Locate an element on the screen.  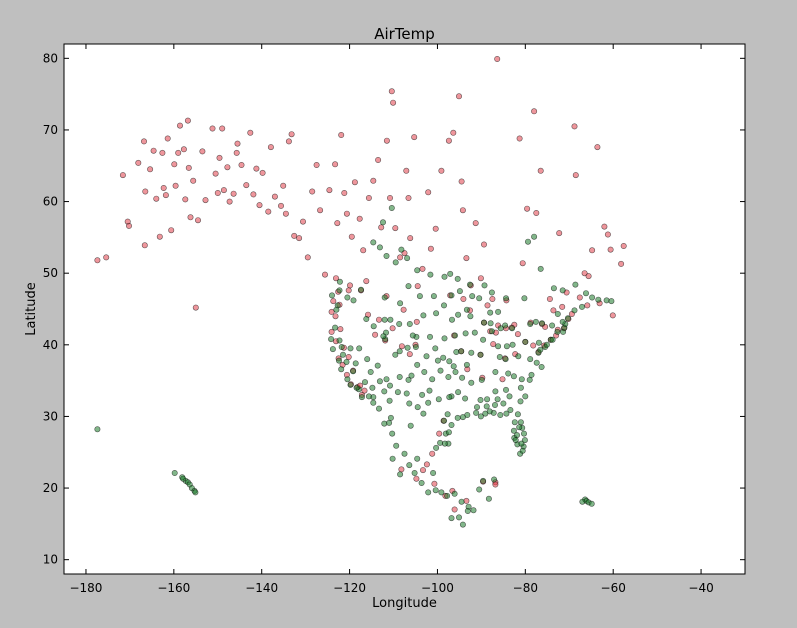
y-tick-label: 70 is located at coordinates (50, 130).